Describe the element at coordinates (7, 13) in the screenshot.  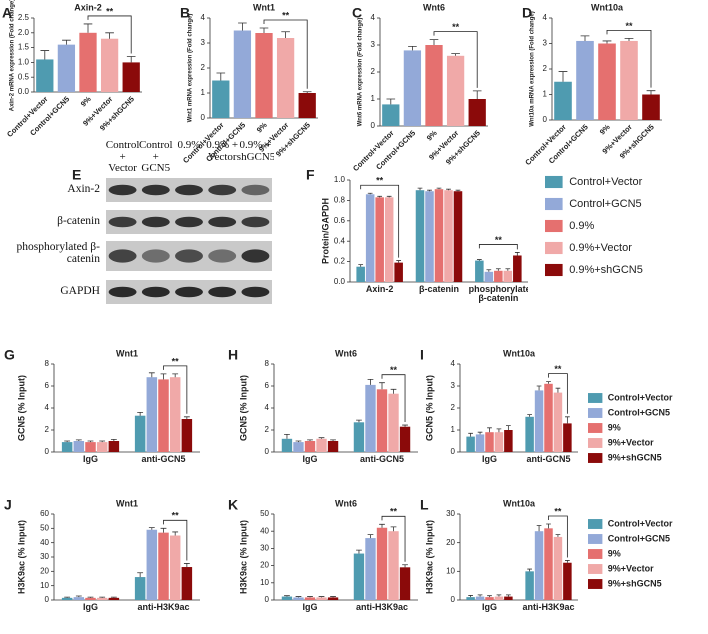
I see `panel-label: A` at that location.